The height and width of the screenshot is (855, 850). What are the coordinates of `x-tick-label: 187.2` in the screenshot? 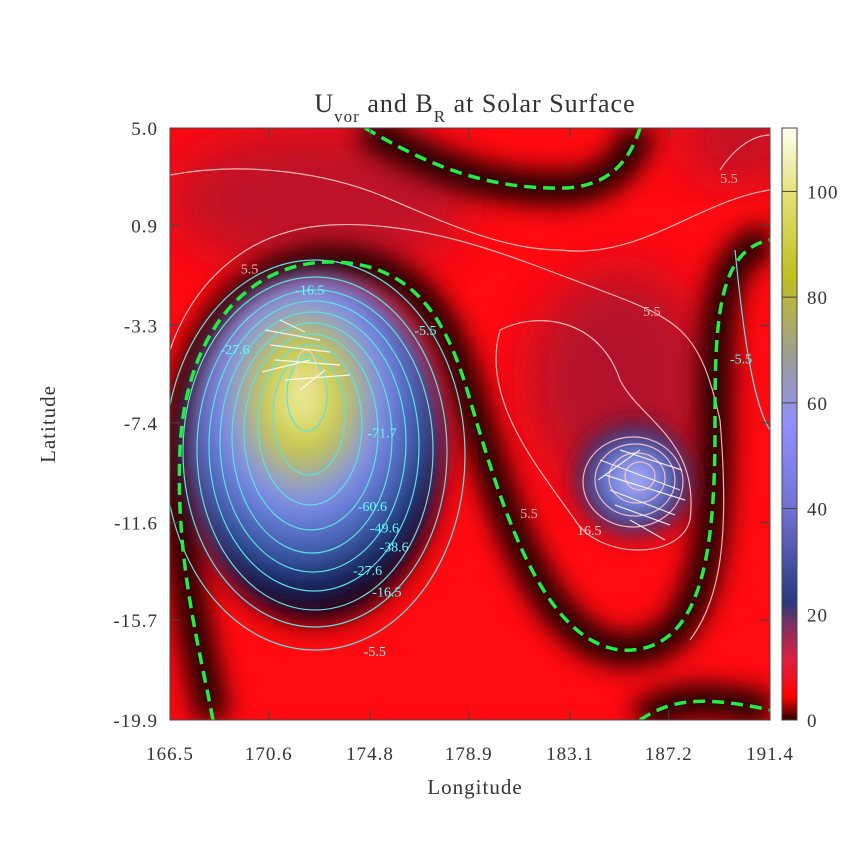 It's located at (669, 754).